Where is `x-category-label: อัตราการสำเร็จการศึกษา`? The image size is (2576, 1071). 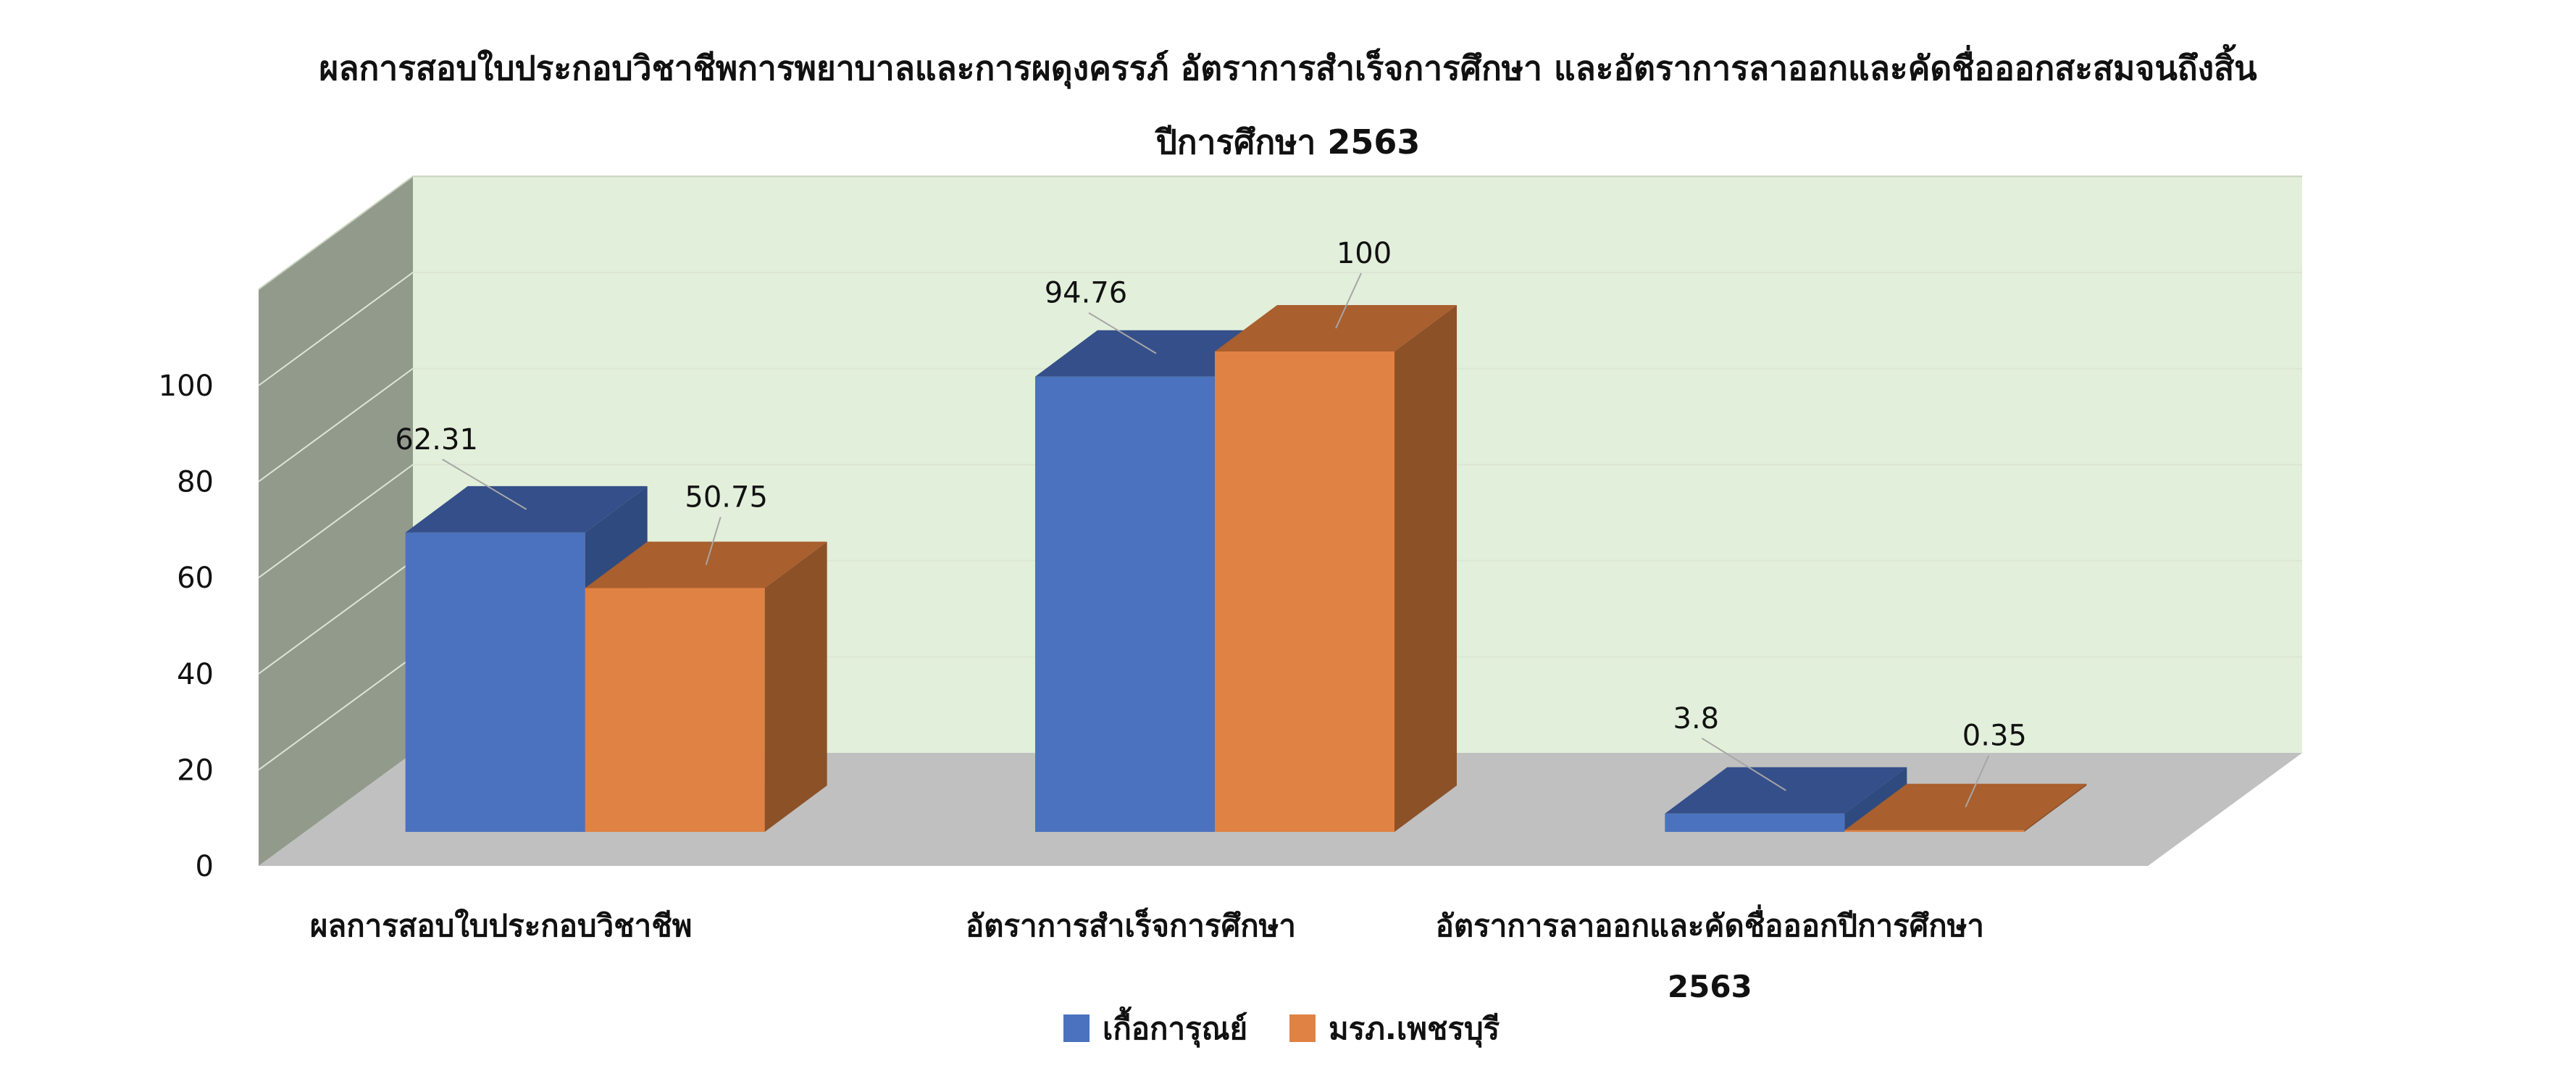
x-category-label: อัตราการสำเร็จการศึกษา is located at coordinates (1131, 925).